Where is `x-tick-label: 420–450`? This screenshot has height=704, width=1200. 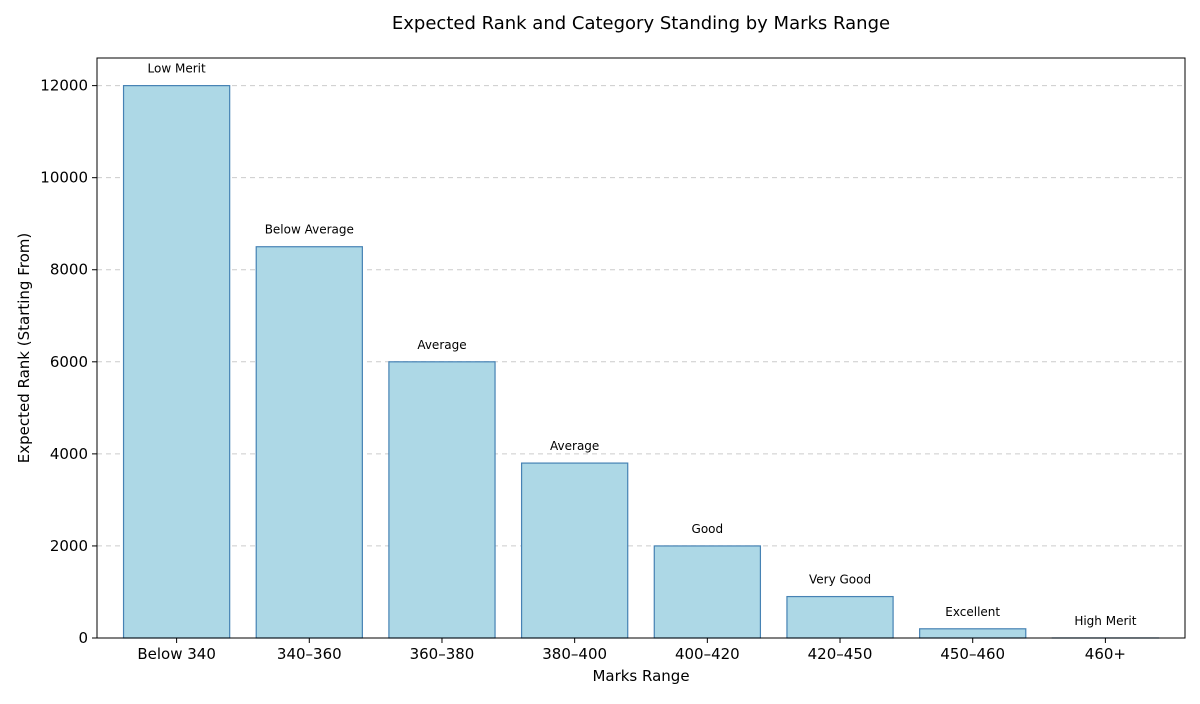 x-tick-label: 420–450 is located at coordinates (840, 654).